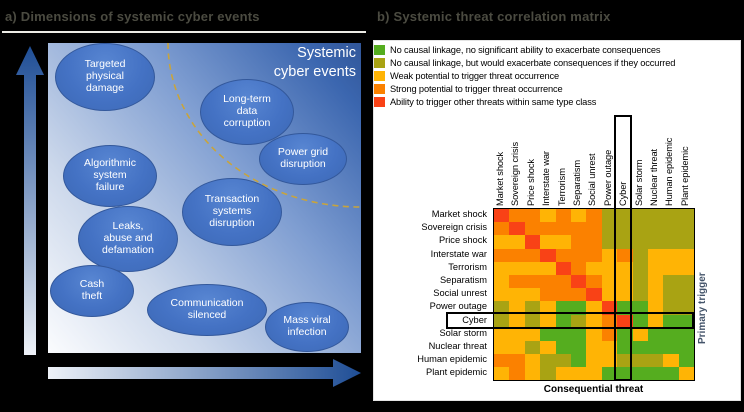 This screenshot has width=744, height=412. What do you see at coordinates (379, 101) in the screenshot?
I see `legend-swatch` at bounding box center [379, 101].